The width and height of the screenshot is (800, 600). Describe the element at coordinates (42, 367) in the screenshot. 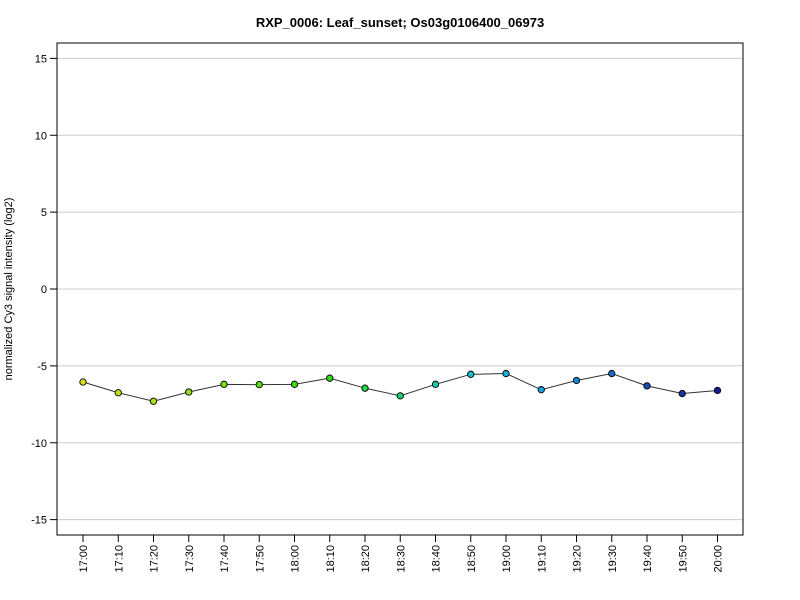

I see `y-tick-label: -5` at that location.